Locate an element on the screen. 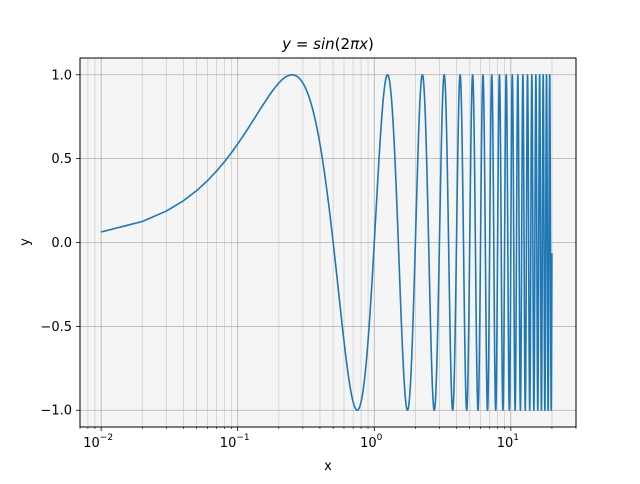 This screenshot has height=484, width=640. y-axis-ticks: 1.0 0.5 0.0 −0.5 −1.0 is located at coordinates (60, 243).